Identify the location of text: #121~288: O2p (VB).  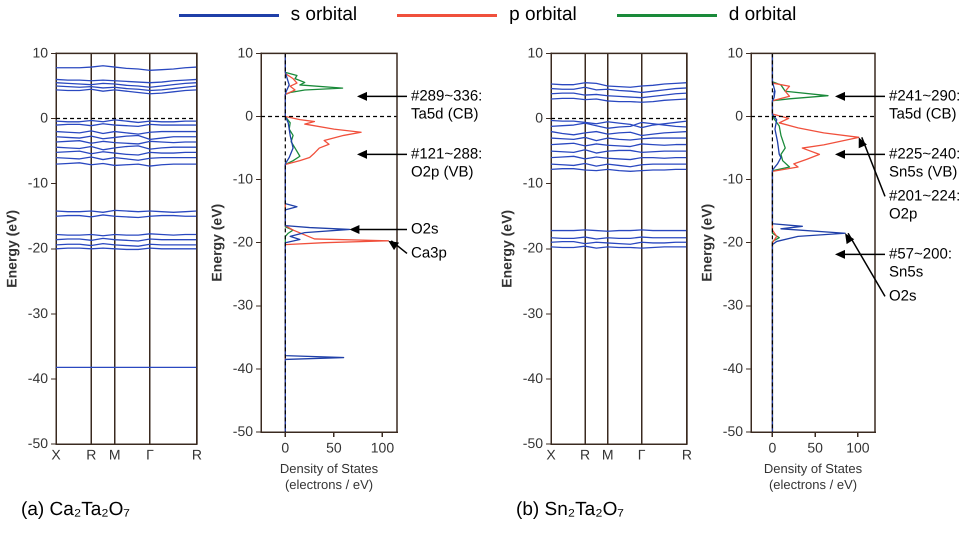
(446, 163).